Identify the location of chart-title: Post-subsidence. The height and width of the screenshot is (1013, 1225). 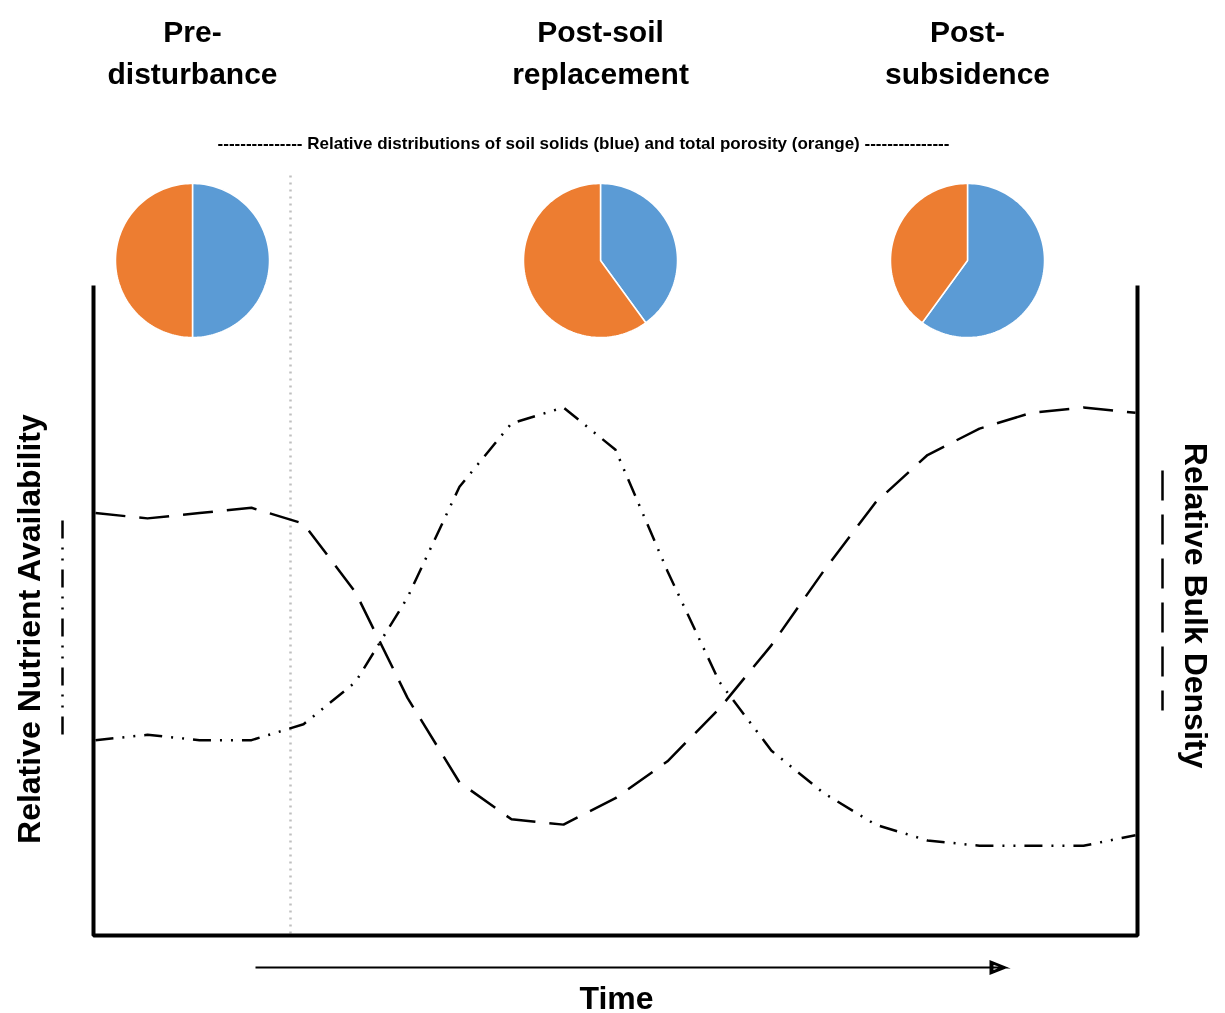
(967, 52).